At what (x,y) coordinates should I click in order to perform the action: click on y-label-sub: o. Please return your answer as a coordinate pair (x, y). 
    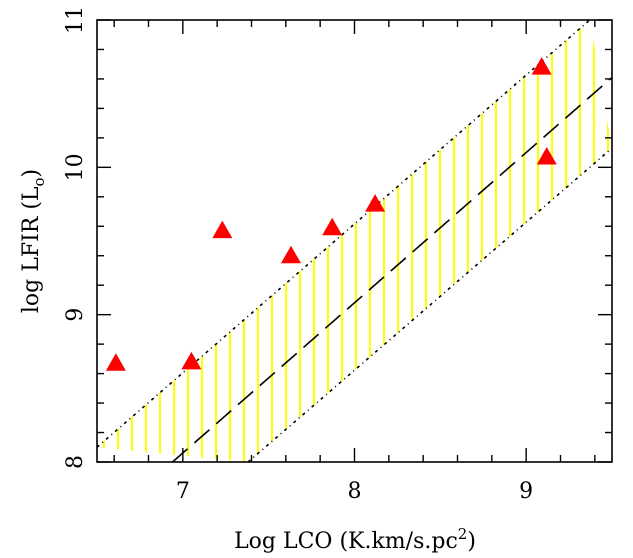
    Looking at the image, I should click on (39, 181).